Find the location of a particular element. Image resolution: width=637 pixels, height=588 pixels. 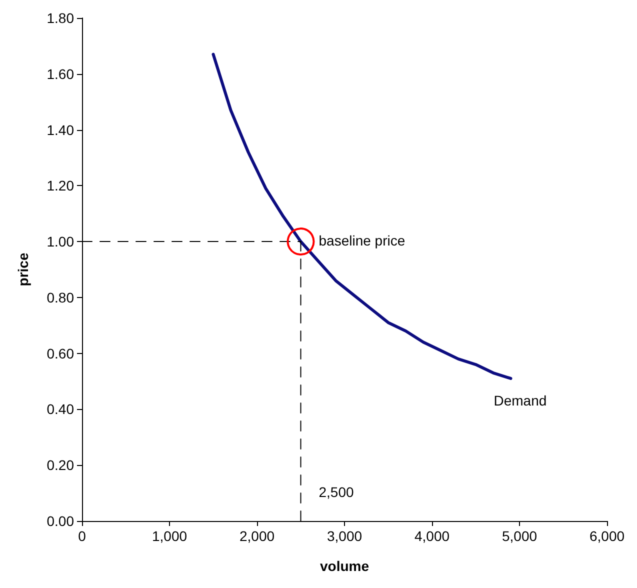

x-tick-label: 0 is located at coordinates (82, 536).